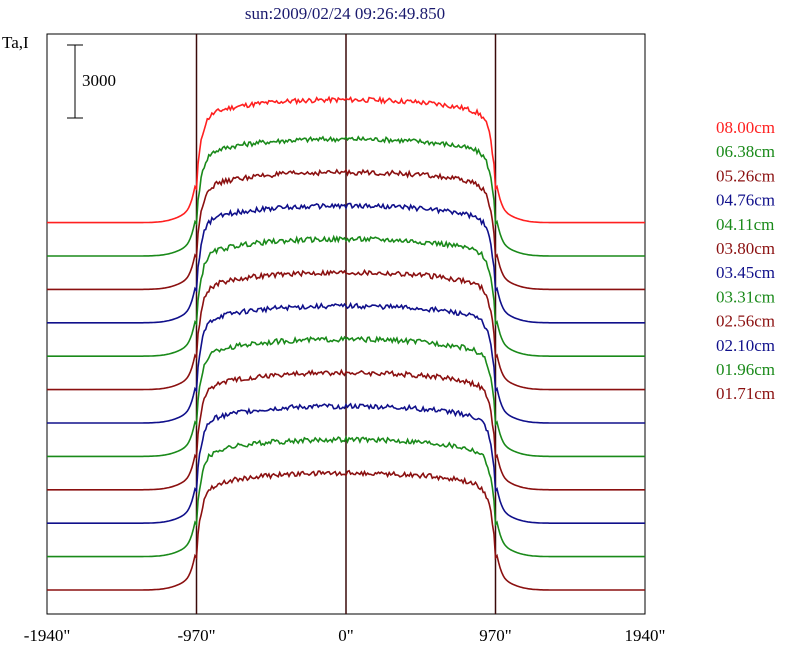  I want to click on series-line-02.56cm, so click(346, 429).